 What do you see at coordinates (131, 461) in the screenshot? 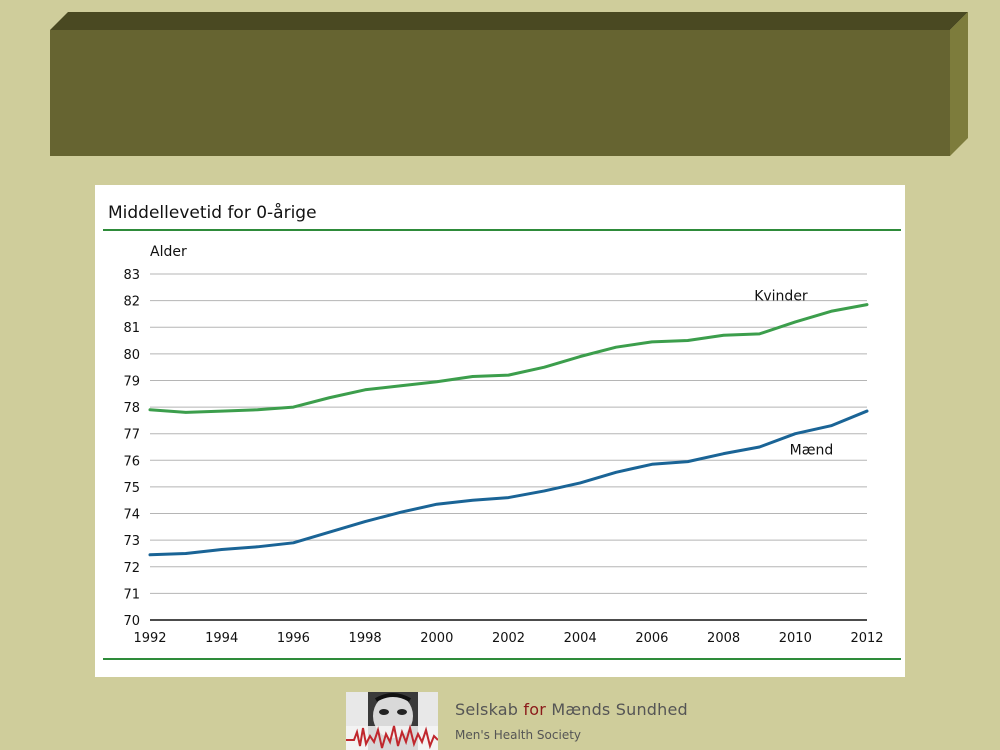
I see `y-tick-label: 76` at bounding box center [131, 461].